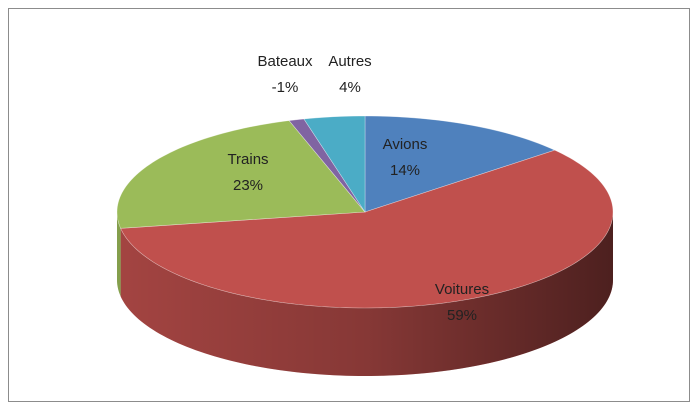 The height and width of the screenshot is (410, 699). I want to click on slice-value-label: 14%, so click(405, 170).